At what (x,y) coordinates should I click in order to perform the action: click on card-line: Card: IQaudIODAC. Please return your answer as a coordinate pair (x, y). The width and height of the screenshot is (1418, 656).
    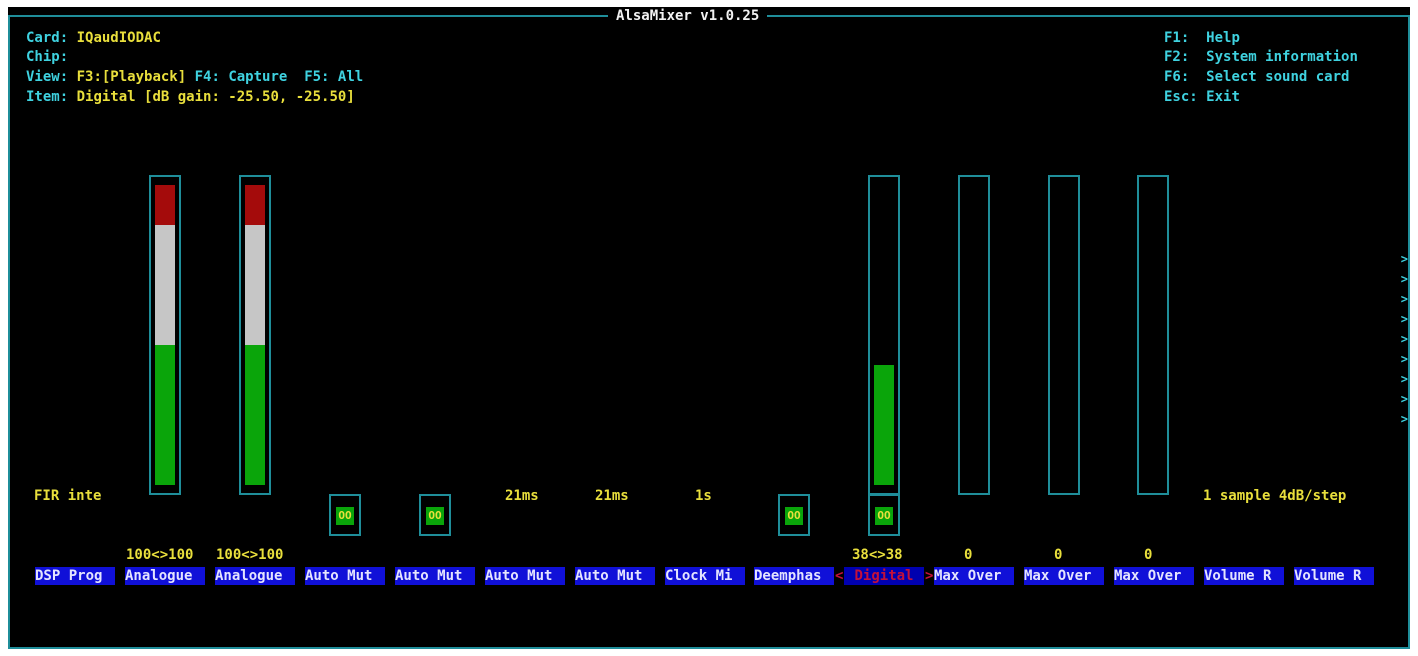
    Looking at the image, I should click on (93, 38).